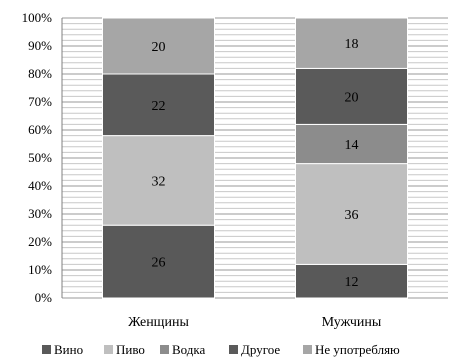 The image size is (463, 363). I want to click on y-tick-label: 100%, so click(37, 17).